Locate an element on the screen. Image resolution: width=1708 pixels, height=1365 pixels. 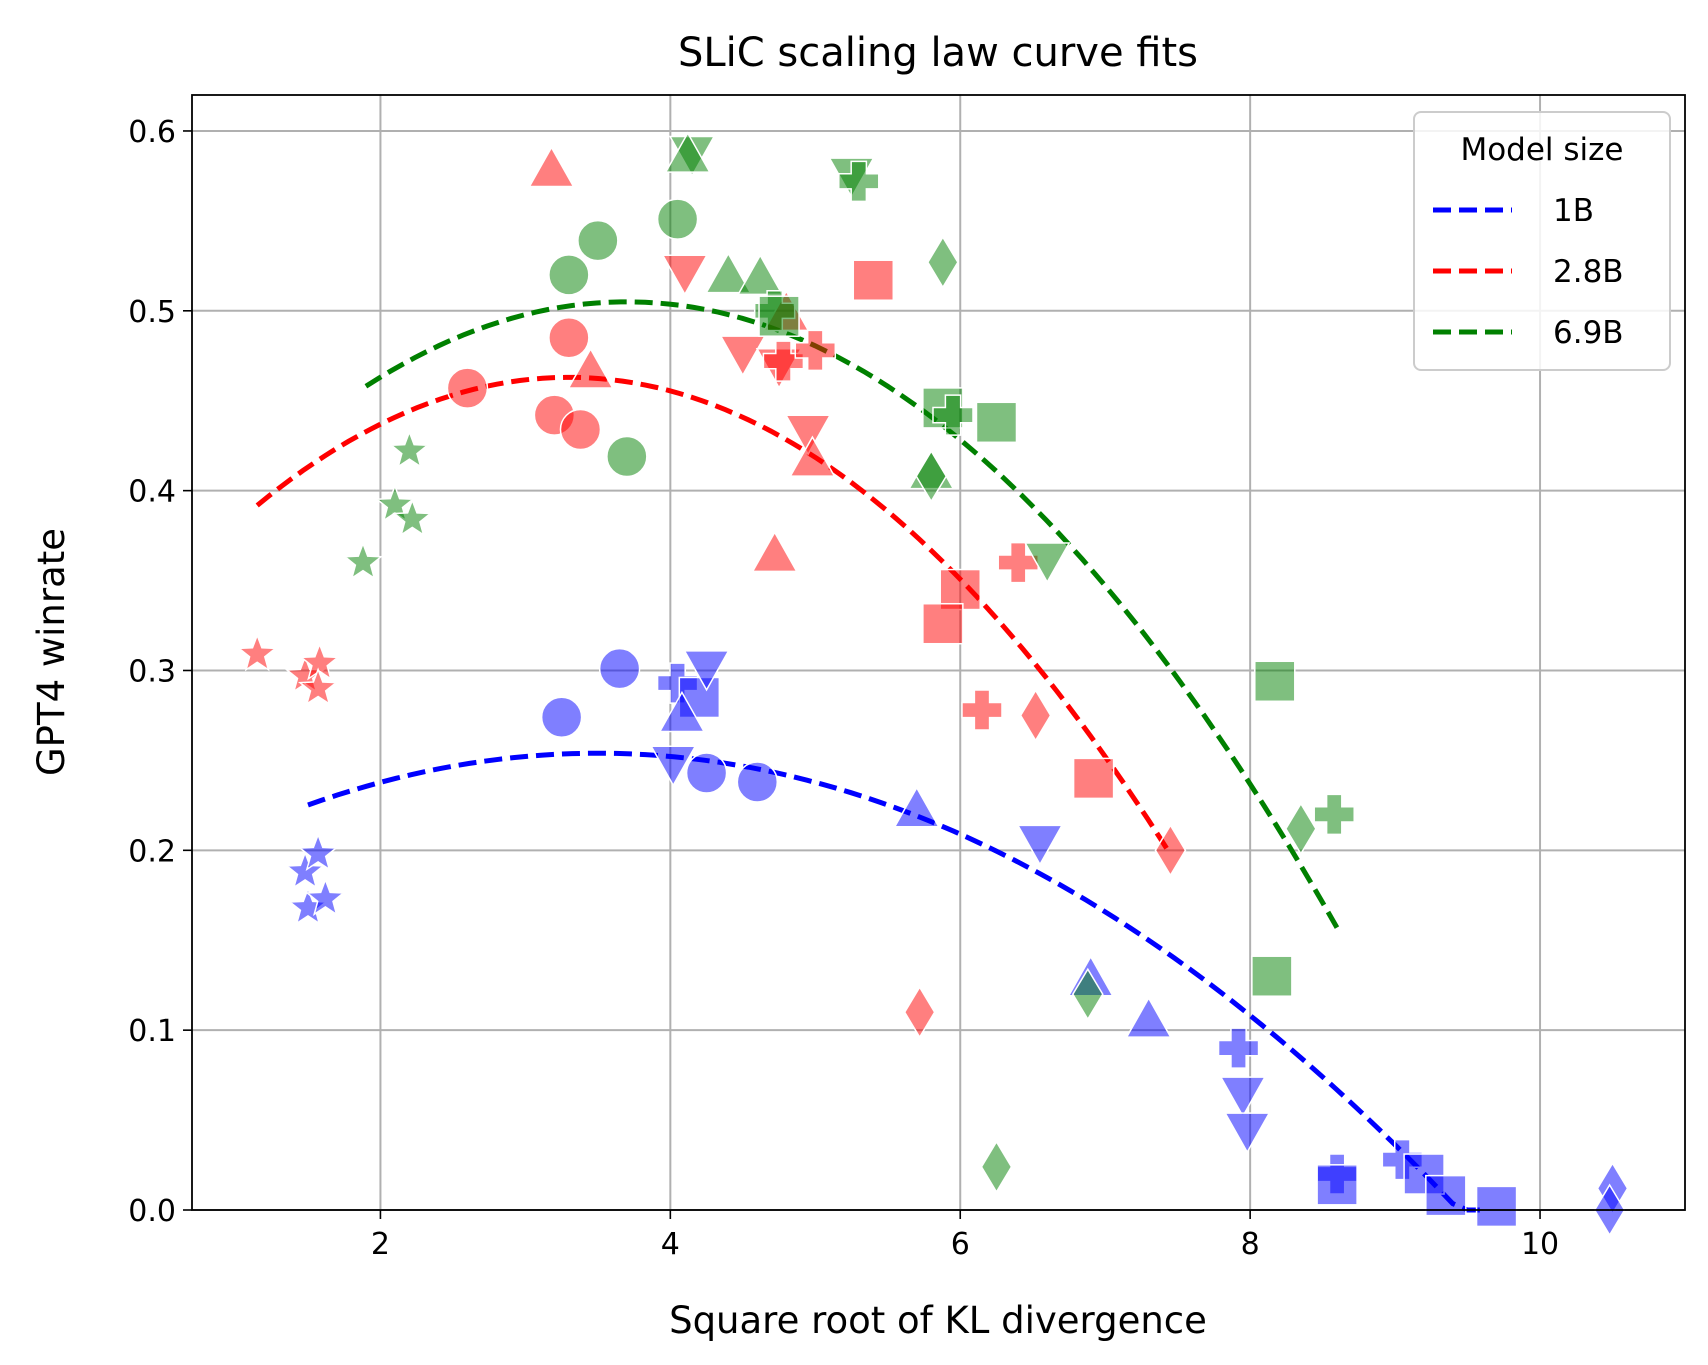
y-tick-label: 0.6 is located at coordinates (152, 132).